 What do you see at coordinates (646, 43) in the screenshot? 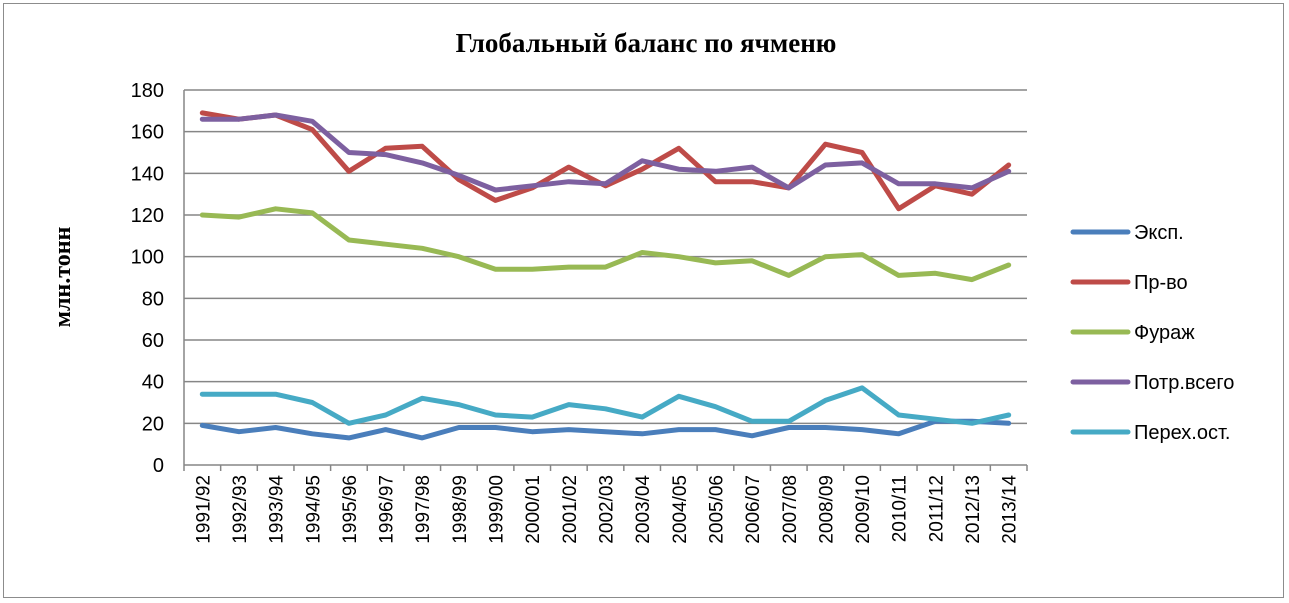
I see `chart-title: Глобальный баланс по ячменю` at bounding box center [646, 43].